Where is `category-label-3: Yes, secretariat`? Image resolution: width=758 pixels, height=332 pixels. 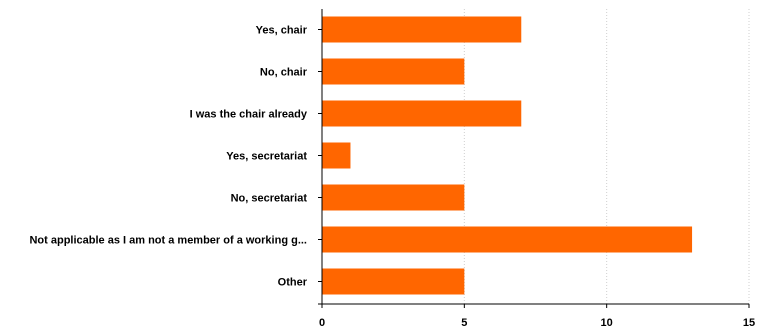 category-label-3: Yes, secretariat is located at coordinates (266, 157).